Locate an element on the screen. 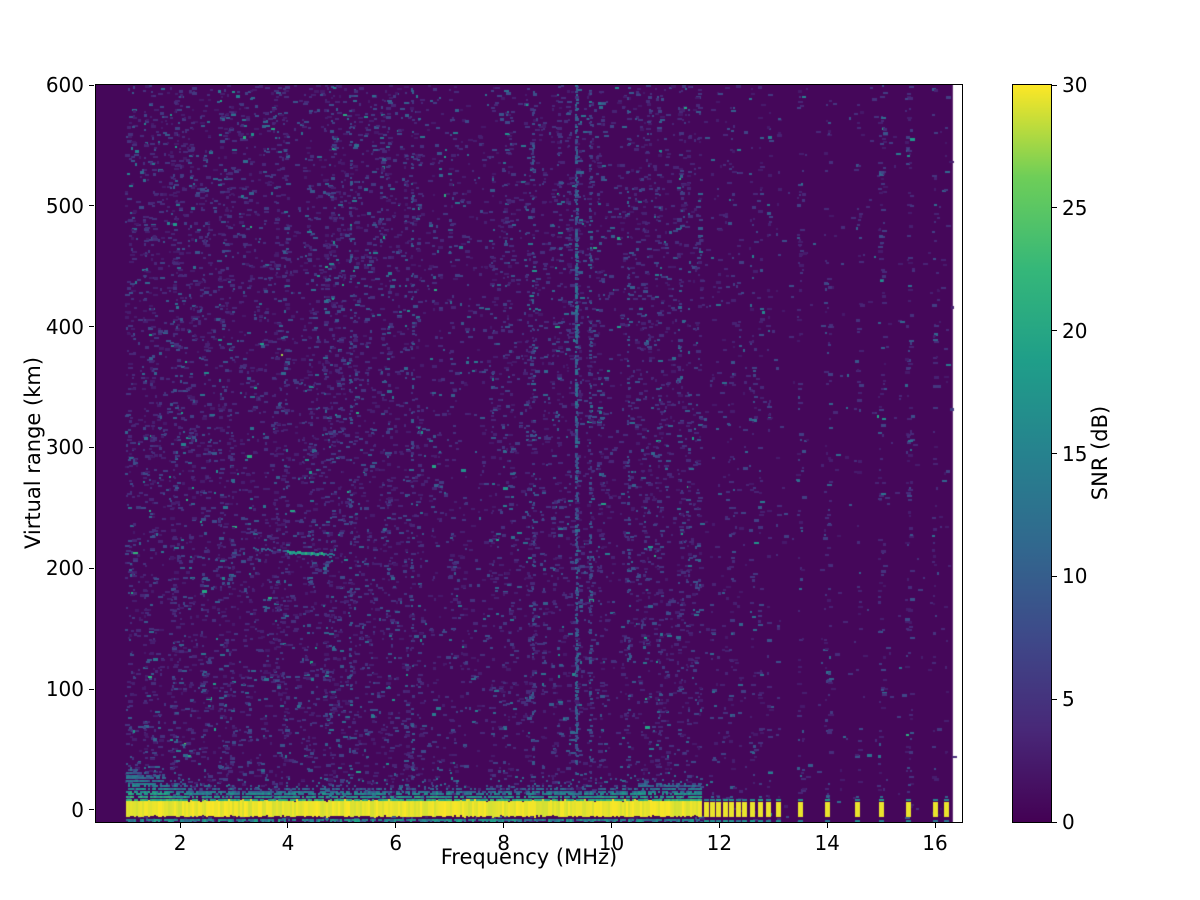 The width and height of the screenshot is (1200, 900). x-tick-label: 14 is located at coordinates (827, 843).